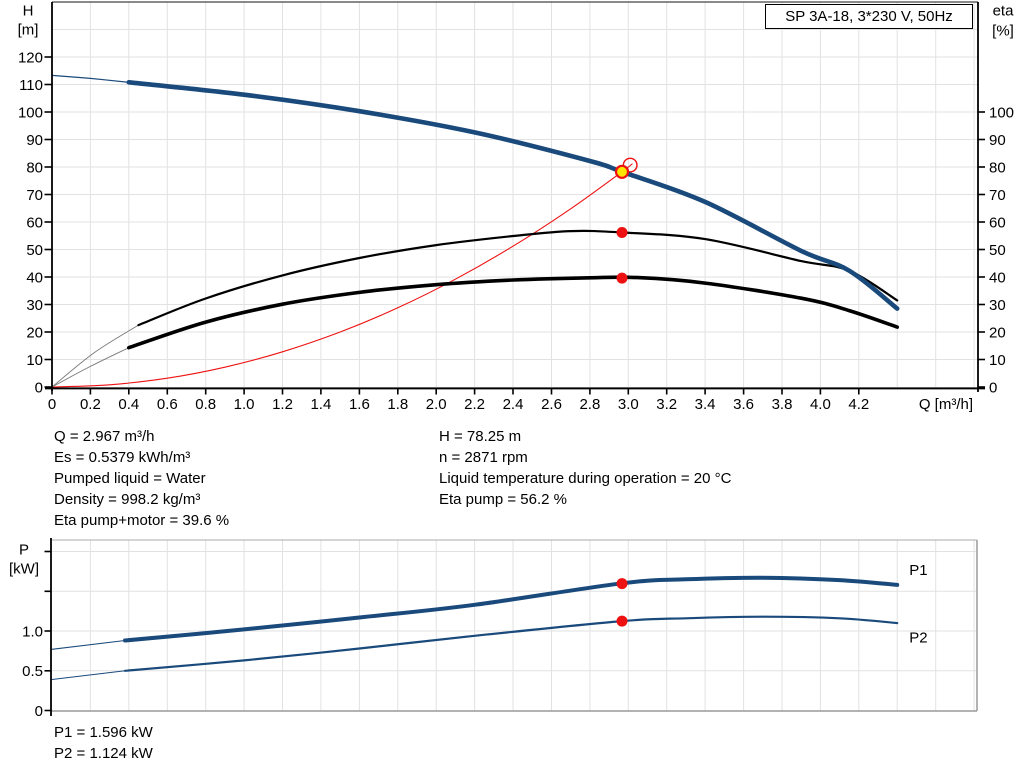 This screenshot has width=1024, height=781. Describe the element at coordinates (946, 404) in the screenshot. I see `q-axis-label: Q [m³/h]` at that location.